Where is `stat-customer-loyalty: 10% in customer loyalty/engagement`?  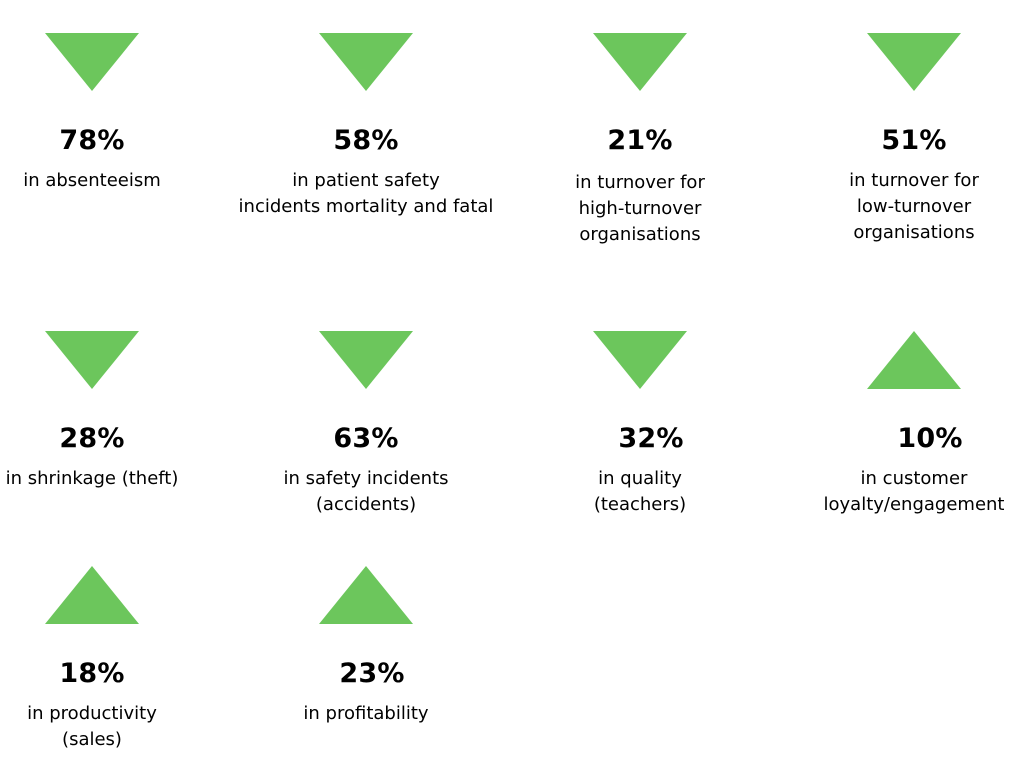
stat-customer-loyalty: 10% in customer loyalty/engagement is located at coordinates (904, 424).